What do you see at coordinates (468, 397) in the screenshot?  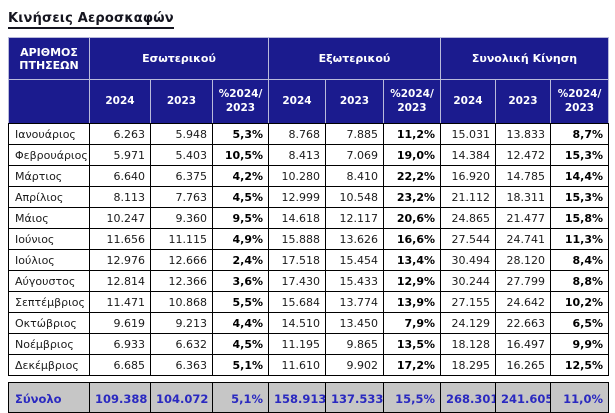 I see `total-value-cell: 268.301` at bounding box center [468, 397].